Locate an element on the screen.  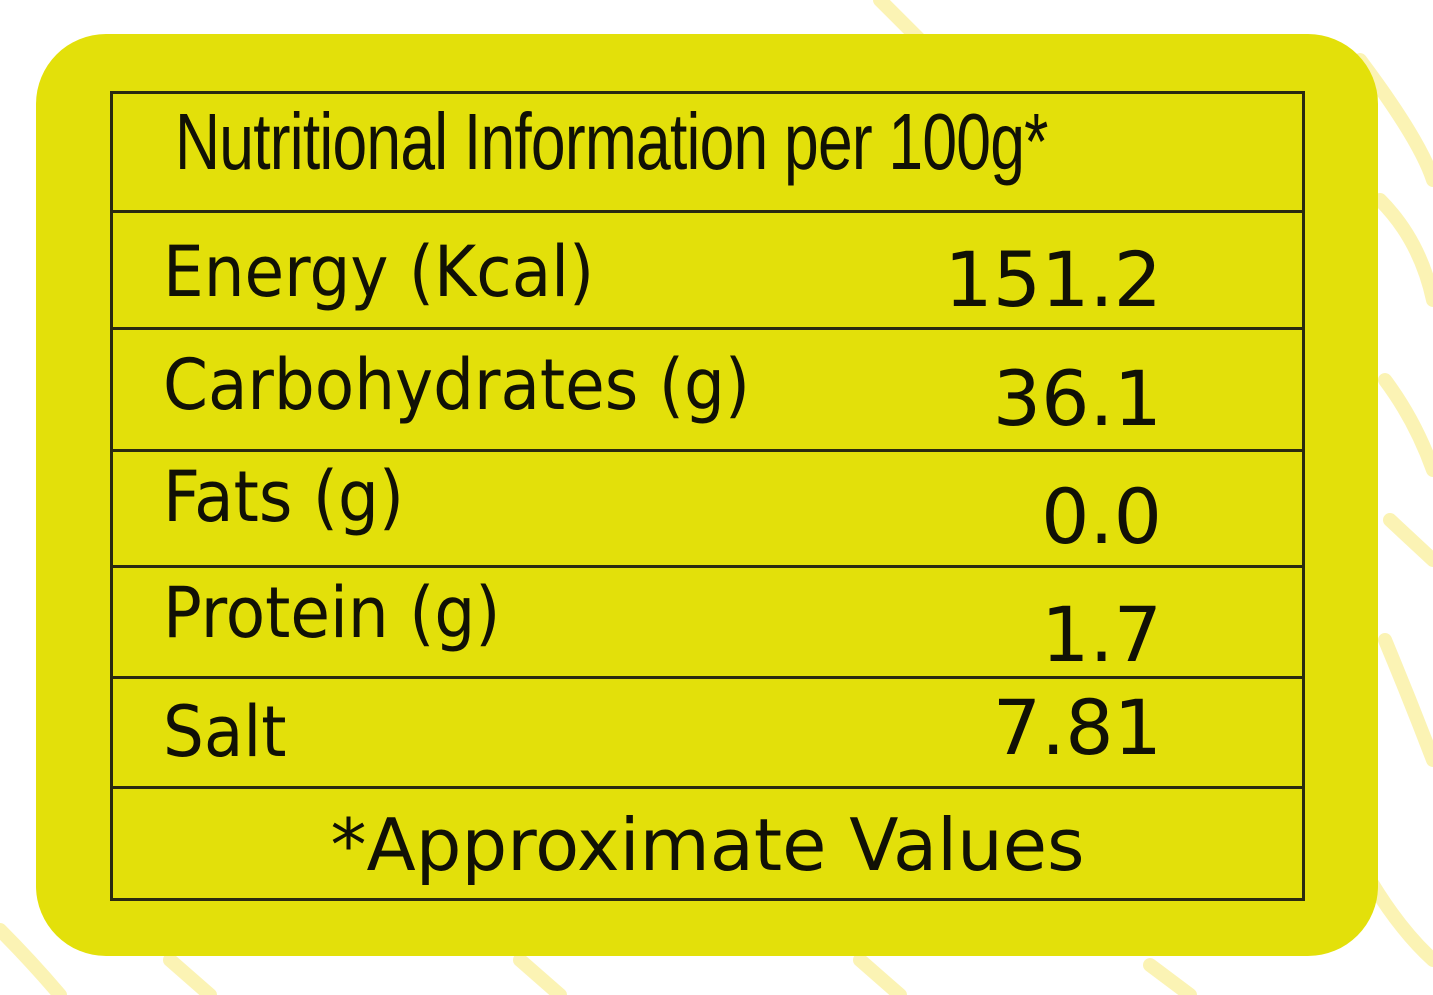
nutrient-name: Energy (Kcal) is located at coordinates (379, 272).